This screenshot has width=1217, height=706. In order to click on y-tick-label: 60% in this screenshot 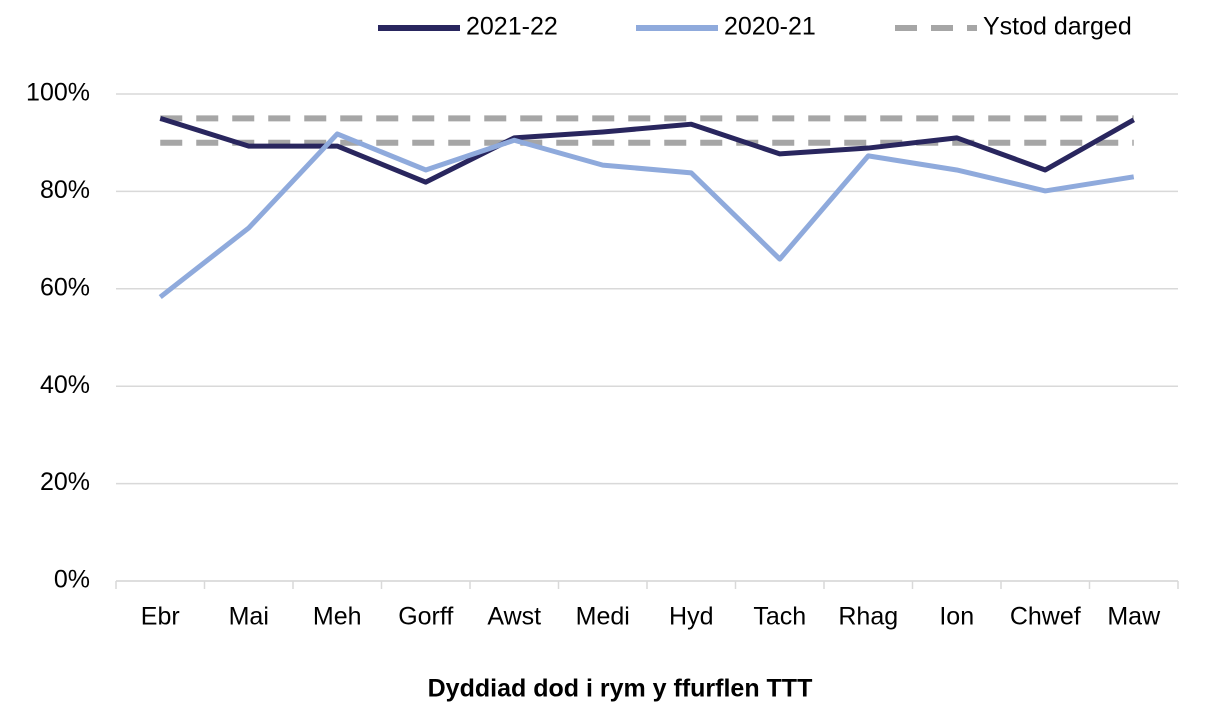, I will do `click(65, 287)`.